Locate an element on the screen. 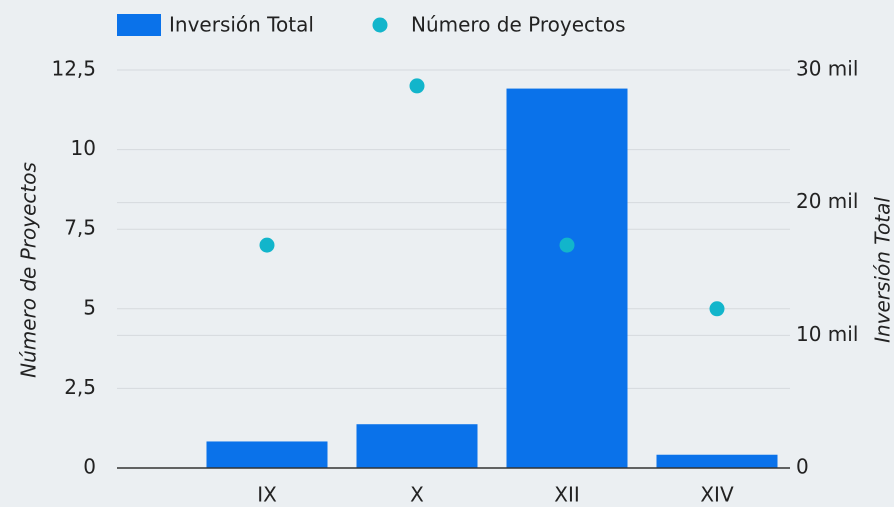  y-tick-label: 12,5 is located at coordinates (73, 69).